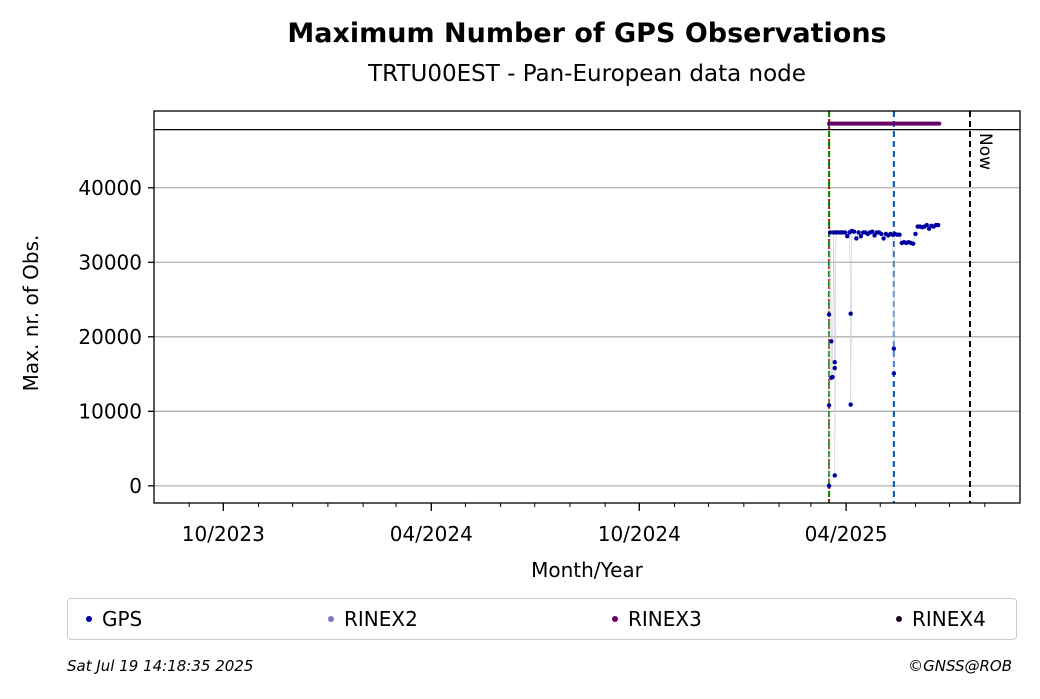 The height and width of the screenshot is (699, 1040). Describe the element at coordinates (110, 337) in the screenshot. I see `y-tick-label: 20000` at that location.